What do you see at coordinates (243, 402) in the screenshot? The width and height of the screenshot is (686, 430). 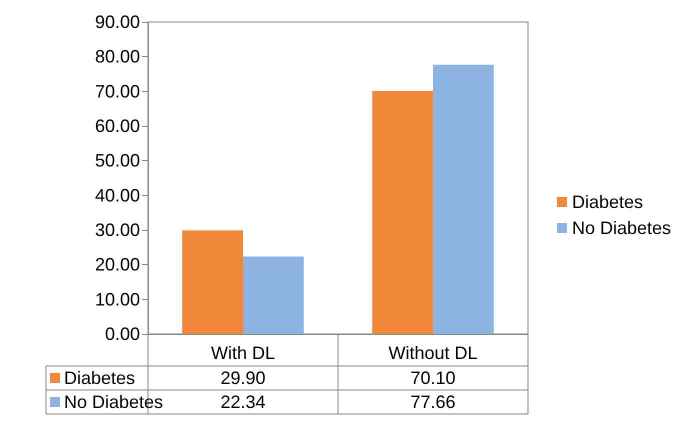 I see `data-label: 22.34` at bounding box center [243, 402].